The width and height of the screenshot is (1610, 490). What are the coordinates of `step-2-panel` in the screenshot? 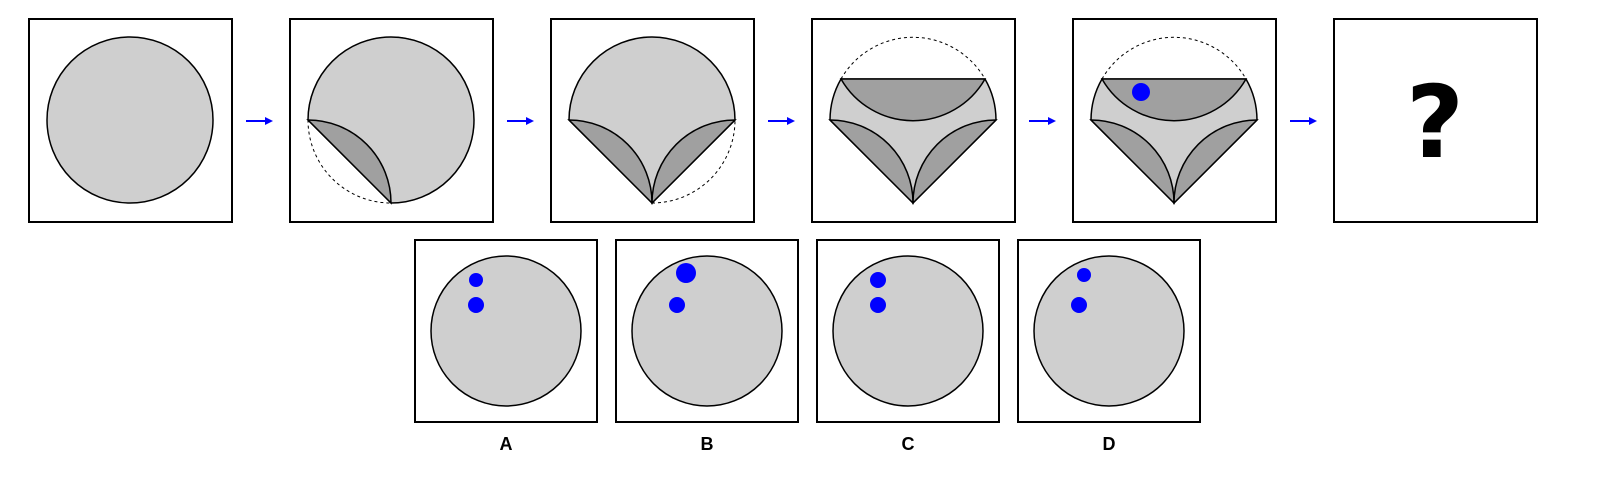 It's located at (391, 120).